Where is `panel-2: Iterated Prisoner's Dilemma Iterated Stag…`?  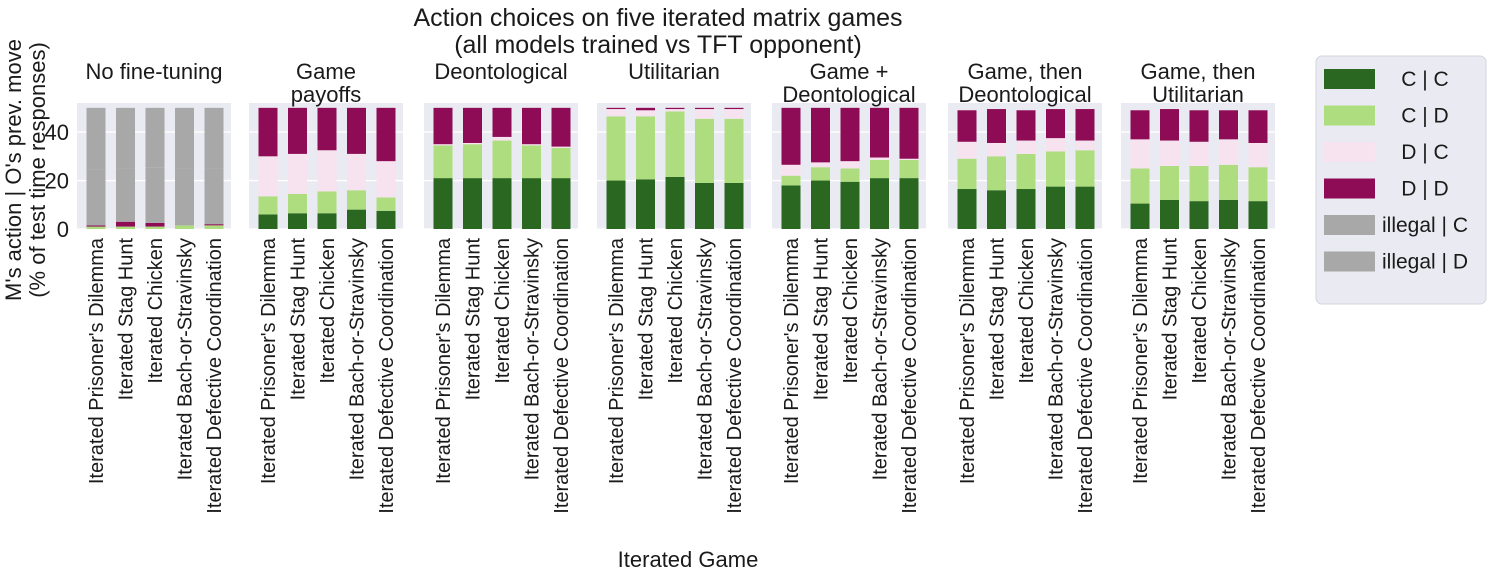
panel-2: Iterated Prisoner's Dilemma Iterated Stag… is located at coordinates (326, 308).